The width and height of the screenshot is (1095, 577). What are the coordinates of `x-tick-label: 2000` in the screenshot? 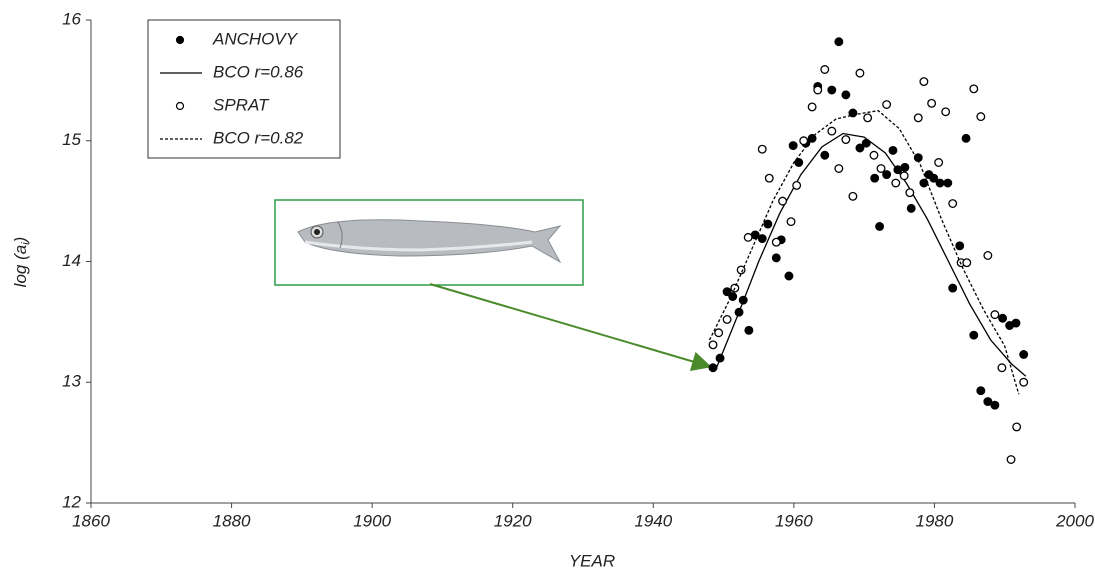 It's located at (1074, 520).